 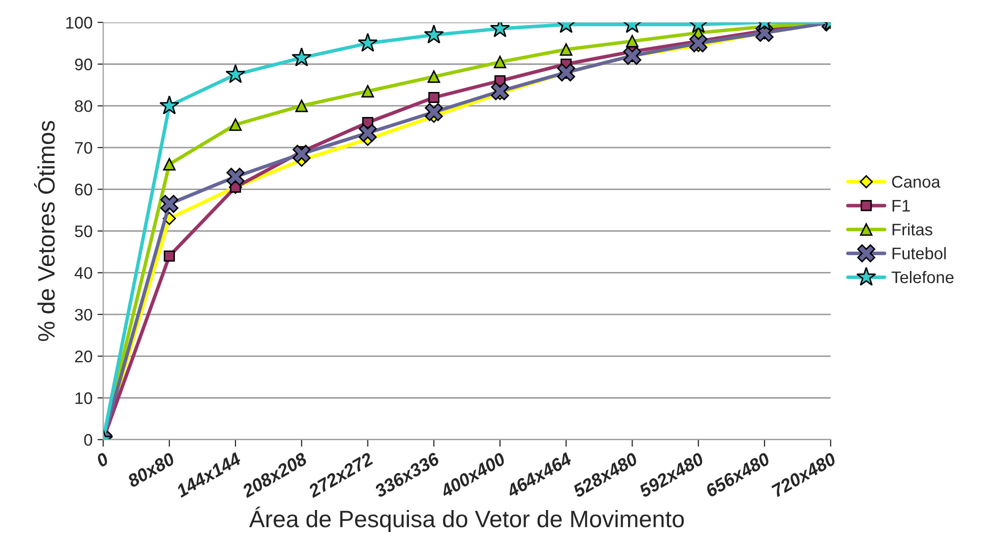 I want to click on y-tick-label: 70, so click(x=83, y=148).